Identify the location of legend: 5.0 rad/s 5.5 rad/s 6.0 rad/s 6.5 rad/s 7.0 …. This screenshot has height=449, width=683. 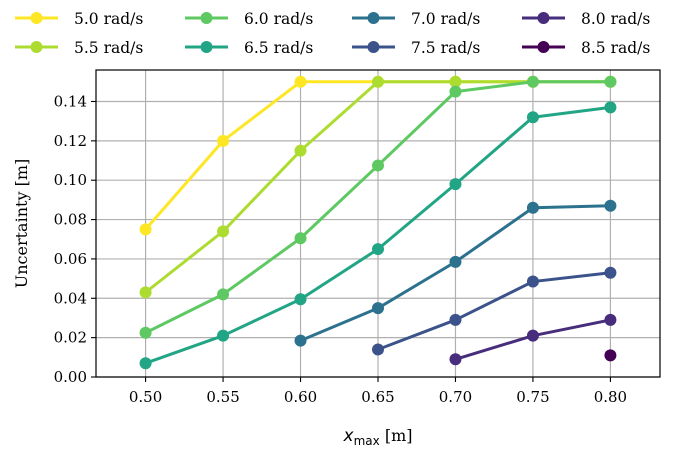
(332, 33).